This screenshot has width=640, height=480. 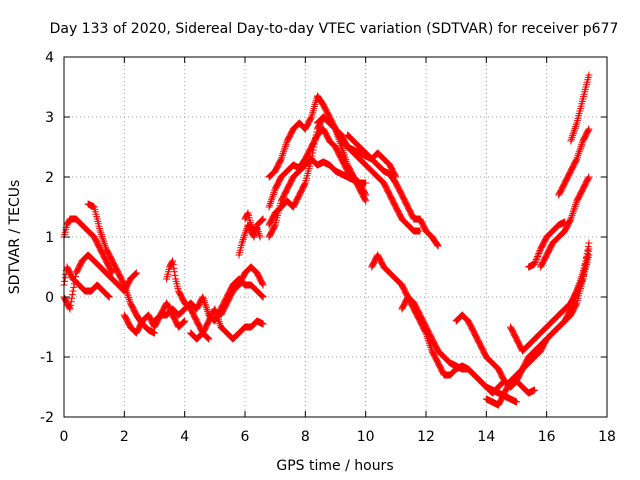 What do you see at coordinates (426, 437) in the screenshot?
I see `x-tick-label: 12` at bounding box center [426, 437].